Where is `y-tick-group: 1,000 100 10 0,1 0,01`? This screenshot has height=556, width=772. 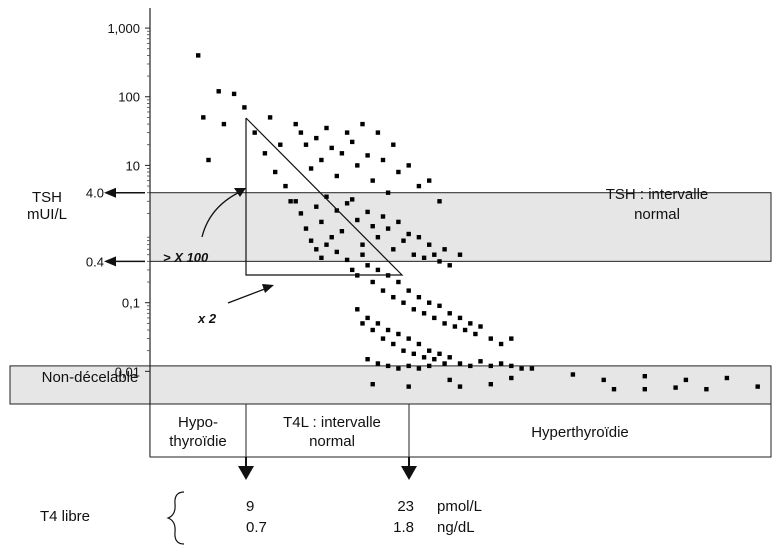
y-tick-group: 1,000 100 10 0,1 0,01 is located at coordinates (128, 200).